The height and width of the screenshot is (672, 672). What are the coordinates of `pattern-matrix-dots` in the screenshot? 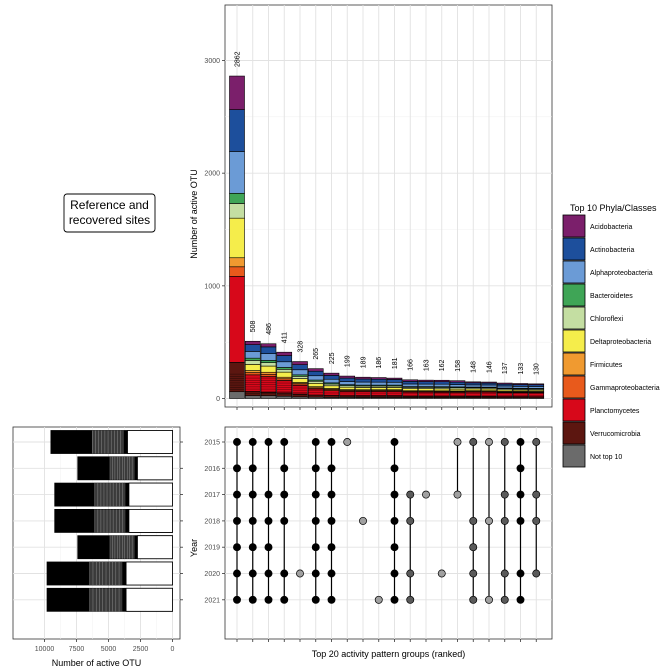 It's located at (387, 521).